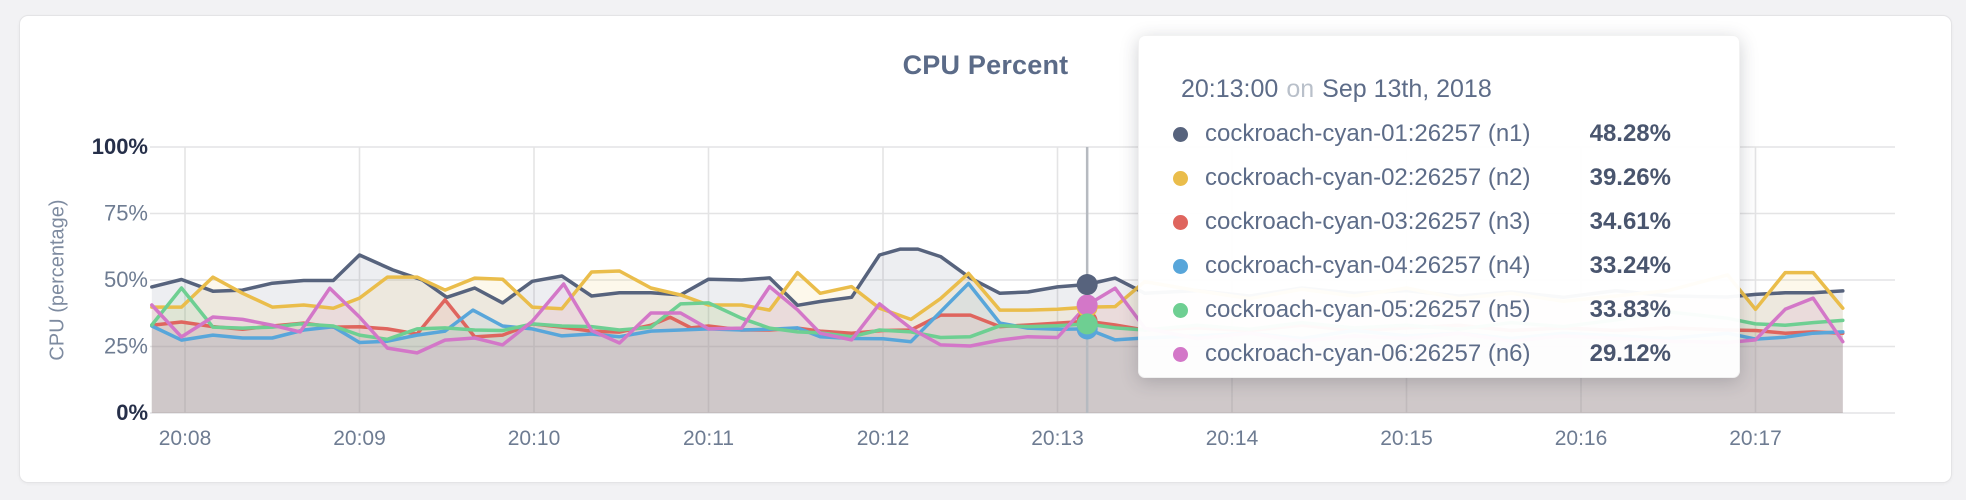 Image resolution: width=1966 pixels, height=500 pixels. I want to click on x-tick-label-20:15: 20:15, so click(1406, 438).